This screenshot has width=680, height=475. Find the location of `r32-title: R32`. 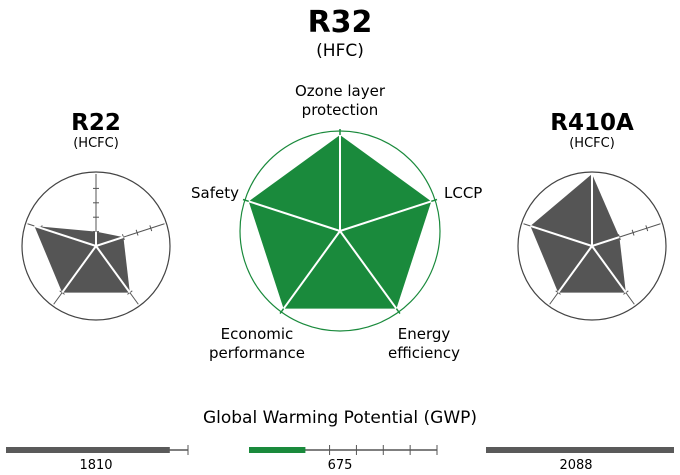

r32-title: R32 is located at coordinates (340, 22).